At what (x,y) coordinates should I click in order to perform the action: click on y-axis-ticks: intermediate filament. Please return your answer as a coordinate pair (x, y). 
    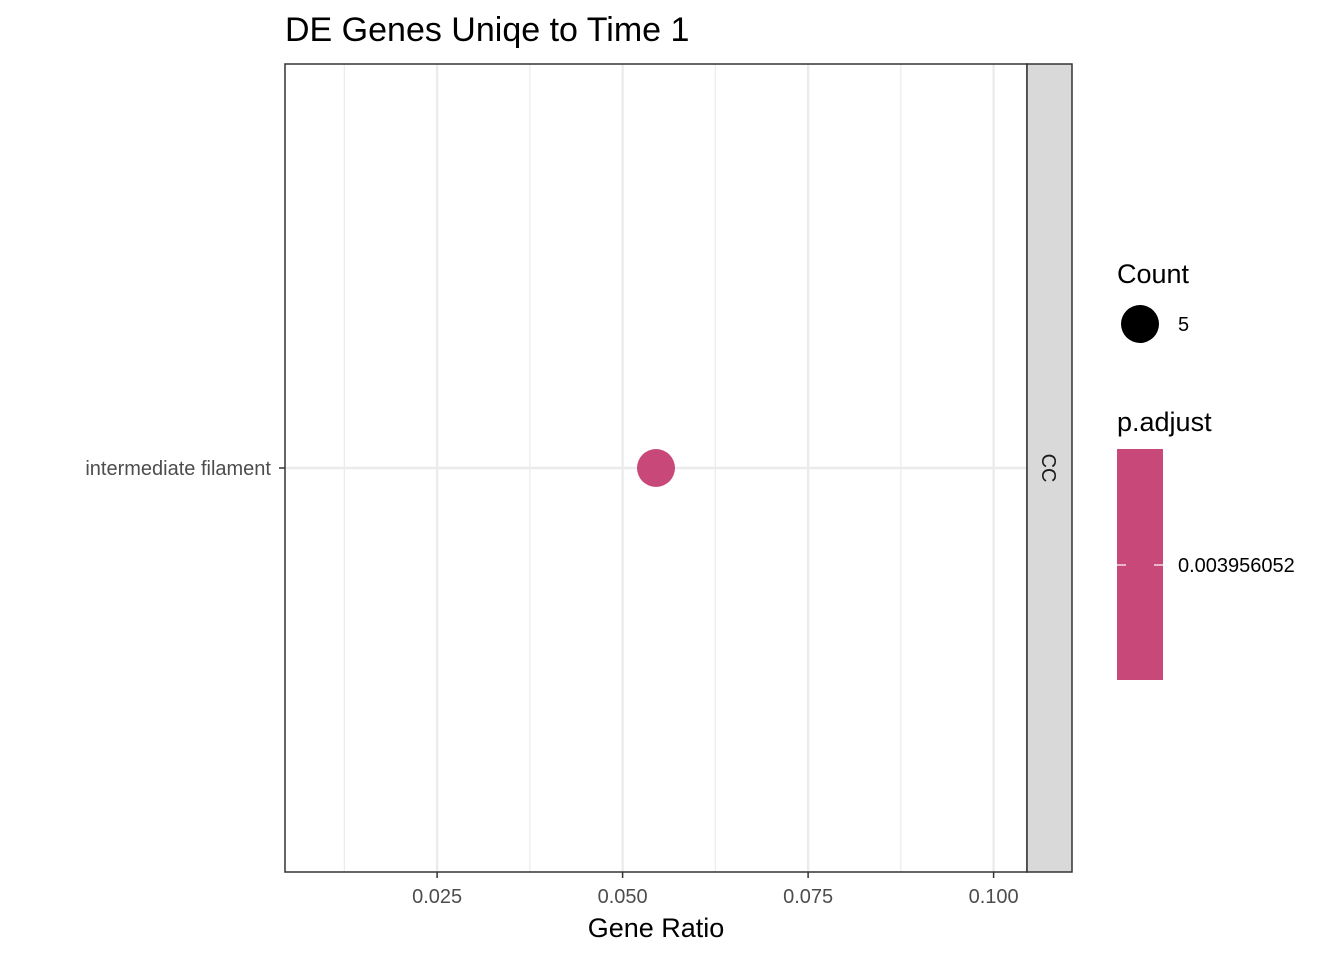
    Looking at the image, I should click on (185, 469).